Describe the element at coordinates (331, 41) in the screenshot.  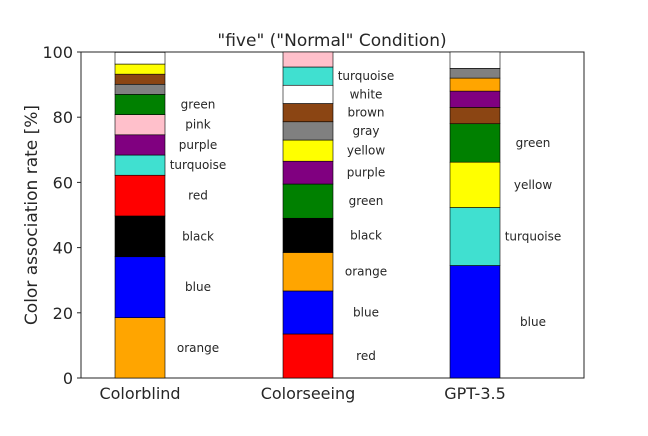
I see `chart-title: "five" ("Normal" Condition)` at that location.